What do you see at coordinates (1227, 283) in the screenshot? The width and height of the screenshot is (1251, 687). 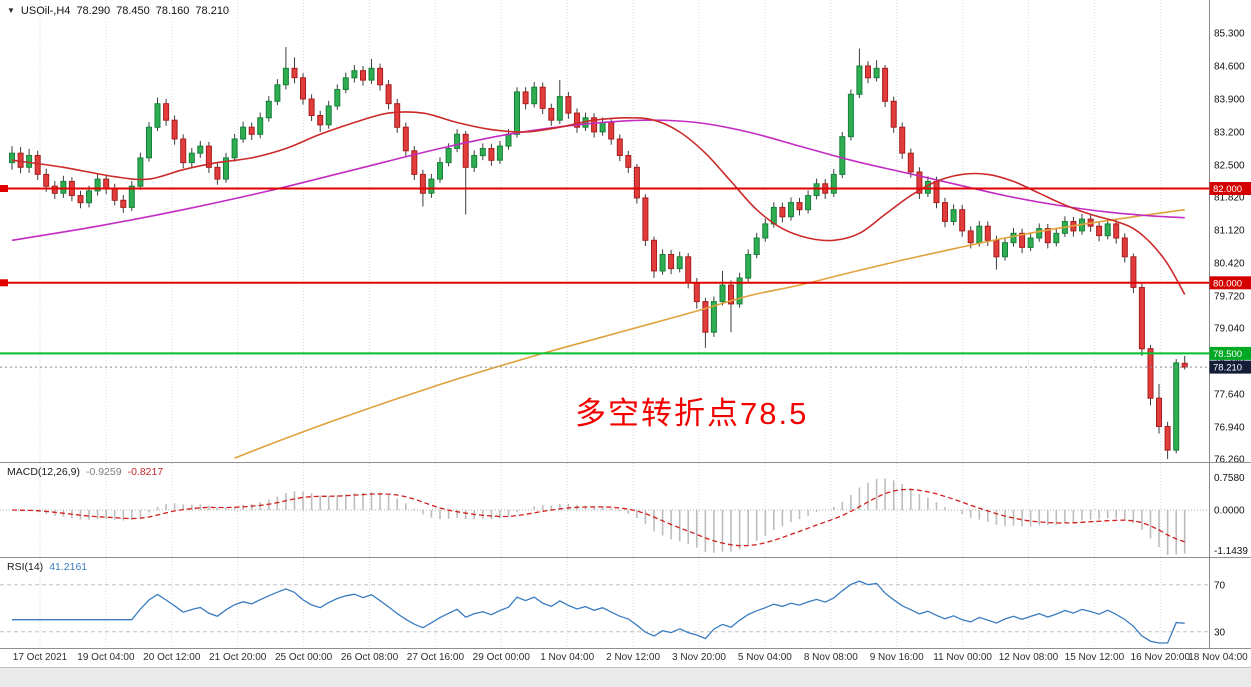 I see `price-line-badge: 80.000` at bounding box center [1227, 283].